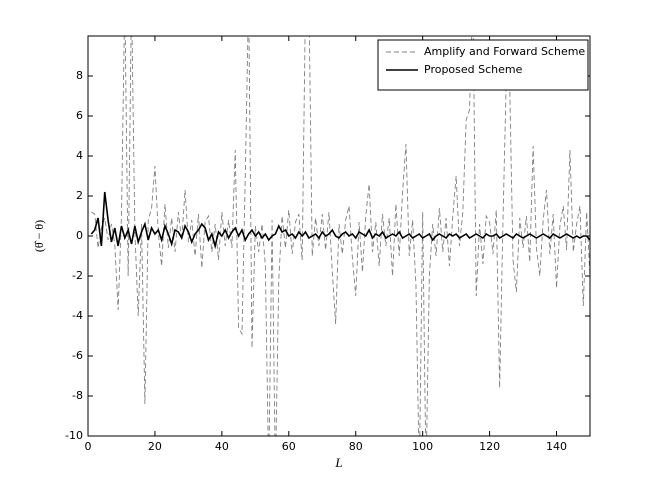 This screenshot has height=491, width=654. I want to click on y-tick-label: -4, so click(77, 315).